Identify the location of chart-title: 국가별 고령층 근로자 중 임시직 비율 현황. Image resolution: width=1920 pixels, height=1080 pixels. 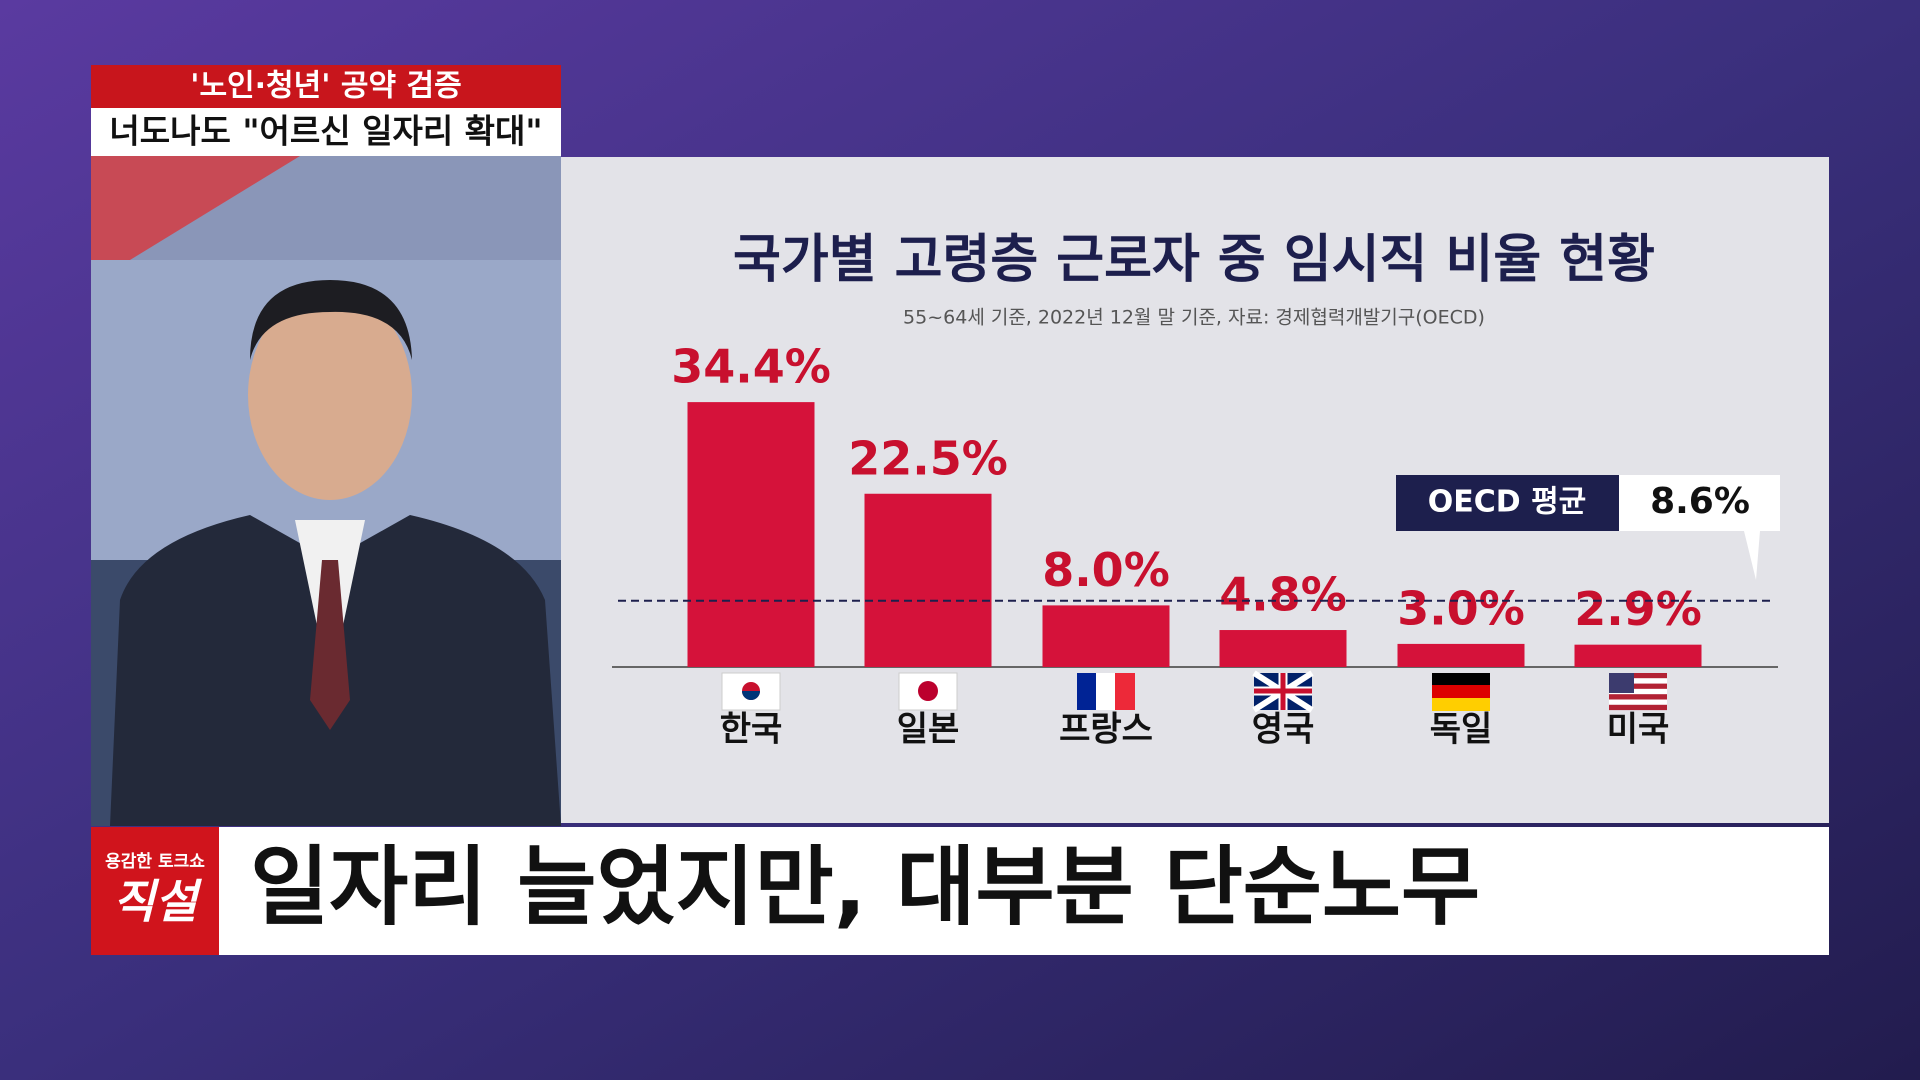
(1194, 260).